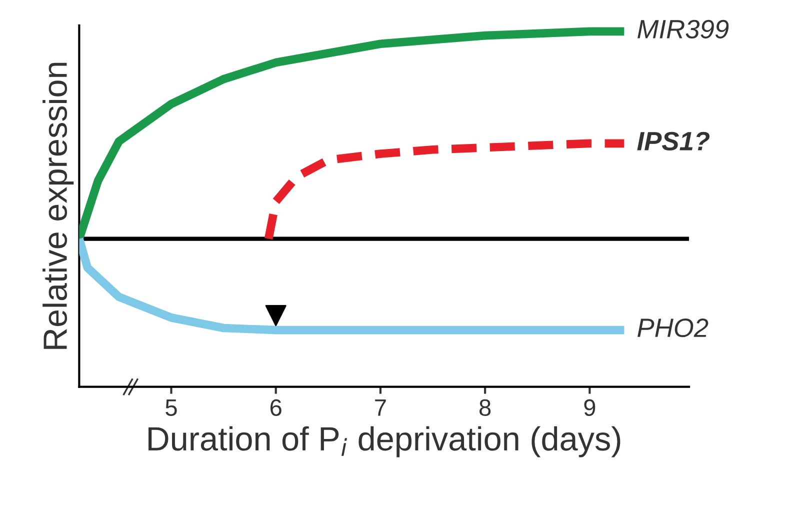 Image resolution: width=792 pixels, height=509 pixels. What do you see at coordinates (590, 407) in the screenshot?
I see `x-tick-label: 9` at bounding box center [590, 407].